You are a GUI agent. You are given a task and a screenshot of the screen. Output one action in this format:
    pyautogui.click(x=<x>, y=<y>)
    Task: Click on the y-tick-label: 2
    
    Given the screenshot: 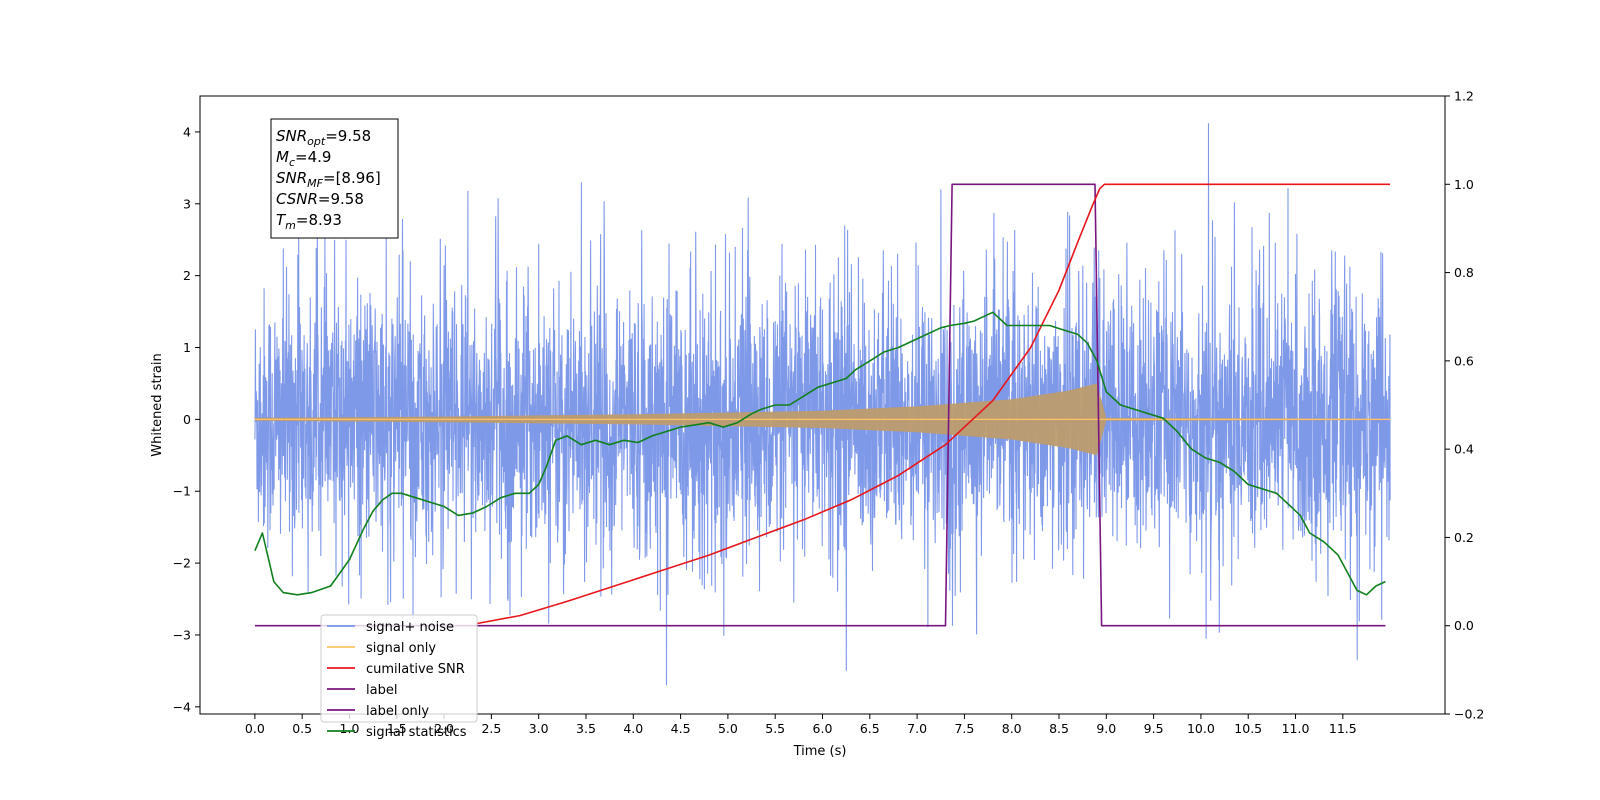 What is the action you would take?
    pyautogui.click(x=187, y=275)
    